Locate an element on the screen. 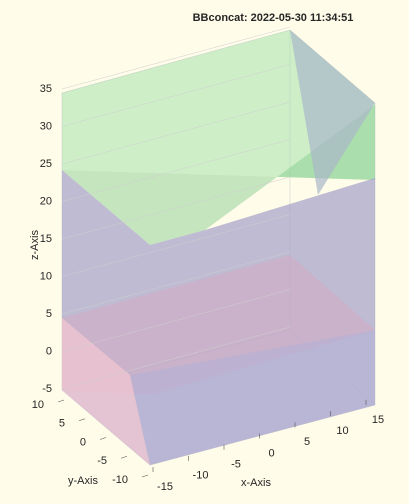  x-tick-label: 10 is located at coordinates (342, 431).